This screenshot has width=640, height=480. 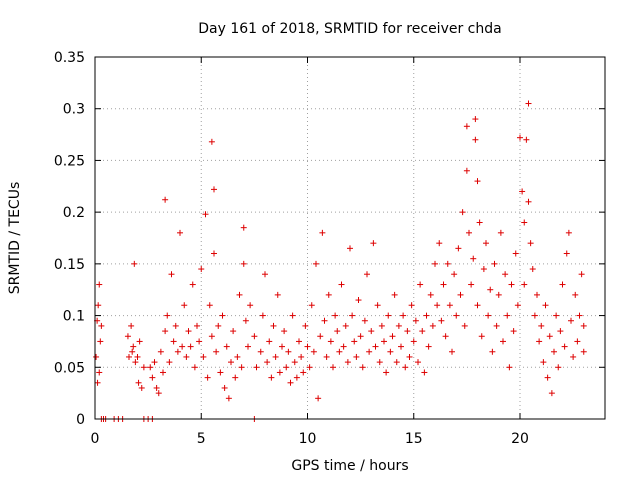 I want to click on x-tick-label: 0, so click(x=95, y=439).